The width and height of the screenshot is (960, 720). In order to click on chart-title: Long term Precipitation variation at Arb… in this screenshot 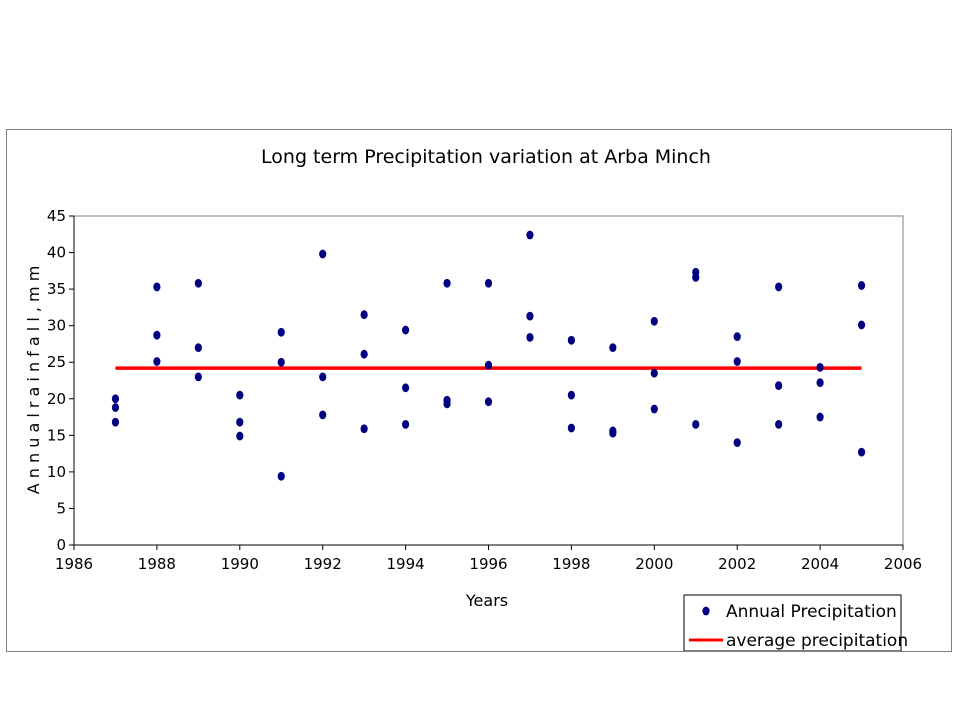, I will do `click(486, 157)`.